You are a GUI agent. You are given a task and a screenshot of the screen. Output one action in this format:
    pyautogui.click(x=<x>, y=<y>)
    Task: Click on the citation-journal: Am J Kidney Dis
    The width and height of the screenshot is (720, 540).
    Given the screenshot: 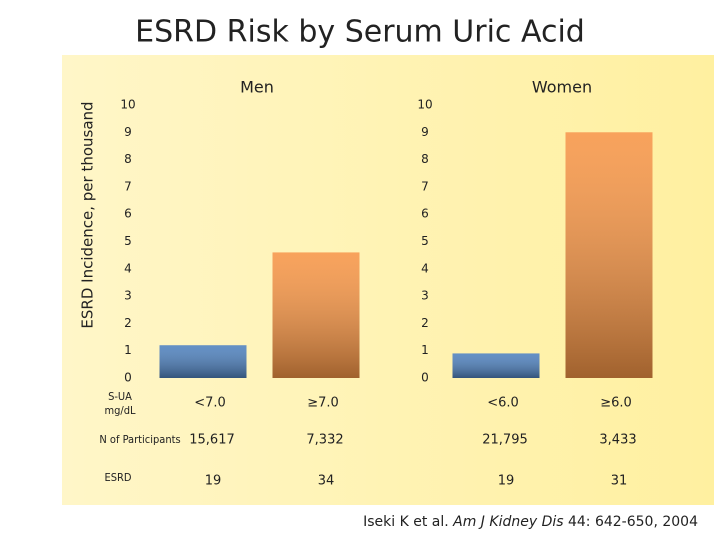 What is the action you would take?
    pyautogui.click(x=507, y=522)
    